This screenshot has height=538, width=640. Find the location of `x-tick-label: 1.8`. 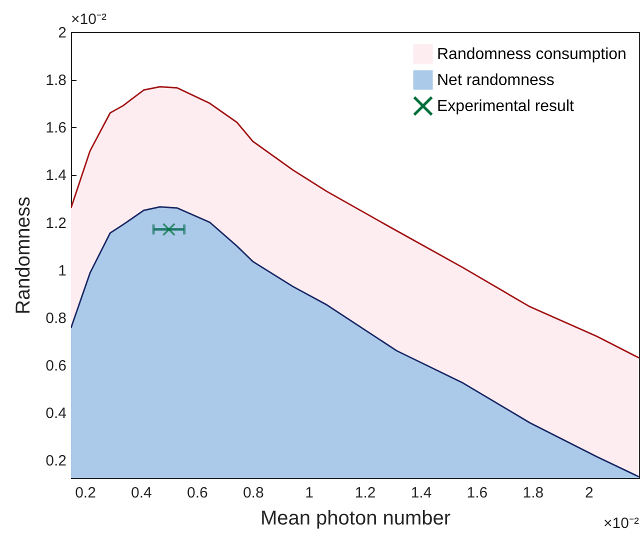

x-tick-label: 1.8 is located at coordinates (533, 493).